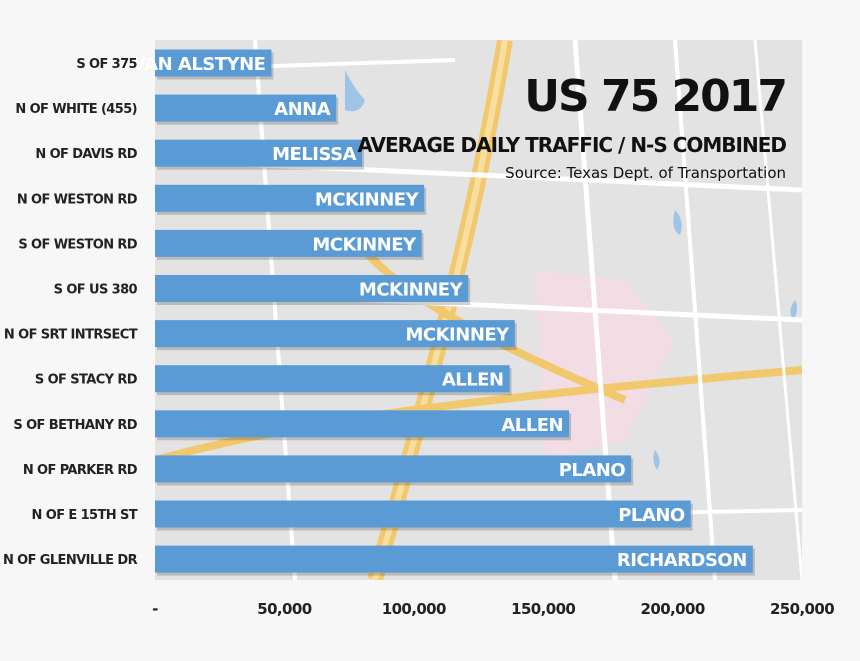 Image resolution: width=860 pixels, height=661 pixels. What do you see at coordinates (76, 109) in the screenshot?
I see `category-label: N OF WHITE (455)` at bounding box center [76, 109].